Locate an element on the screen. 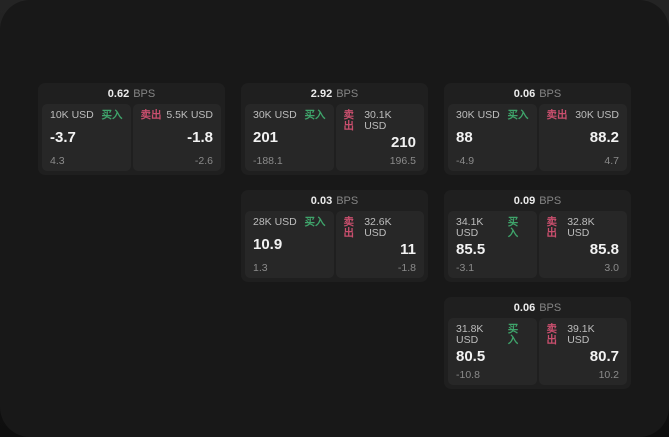 Image resolution: width=669 pixels, height=437 pixels. sell-amount-label: 30K USD is located at coordinates (597, 115).